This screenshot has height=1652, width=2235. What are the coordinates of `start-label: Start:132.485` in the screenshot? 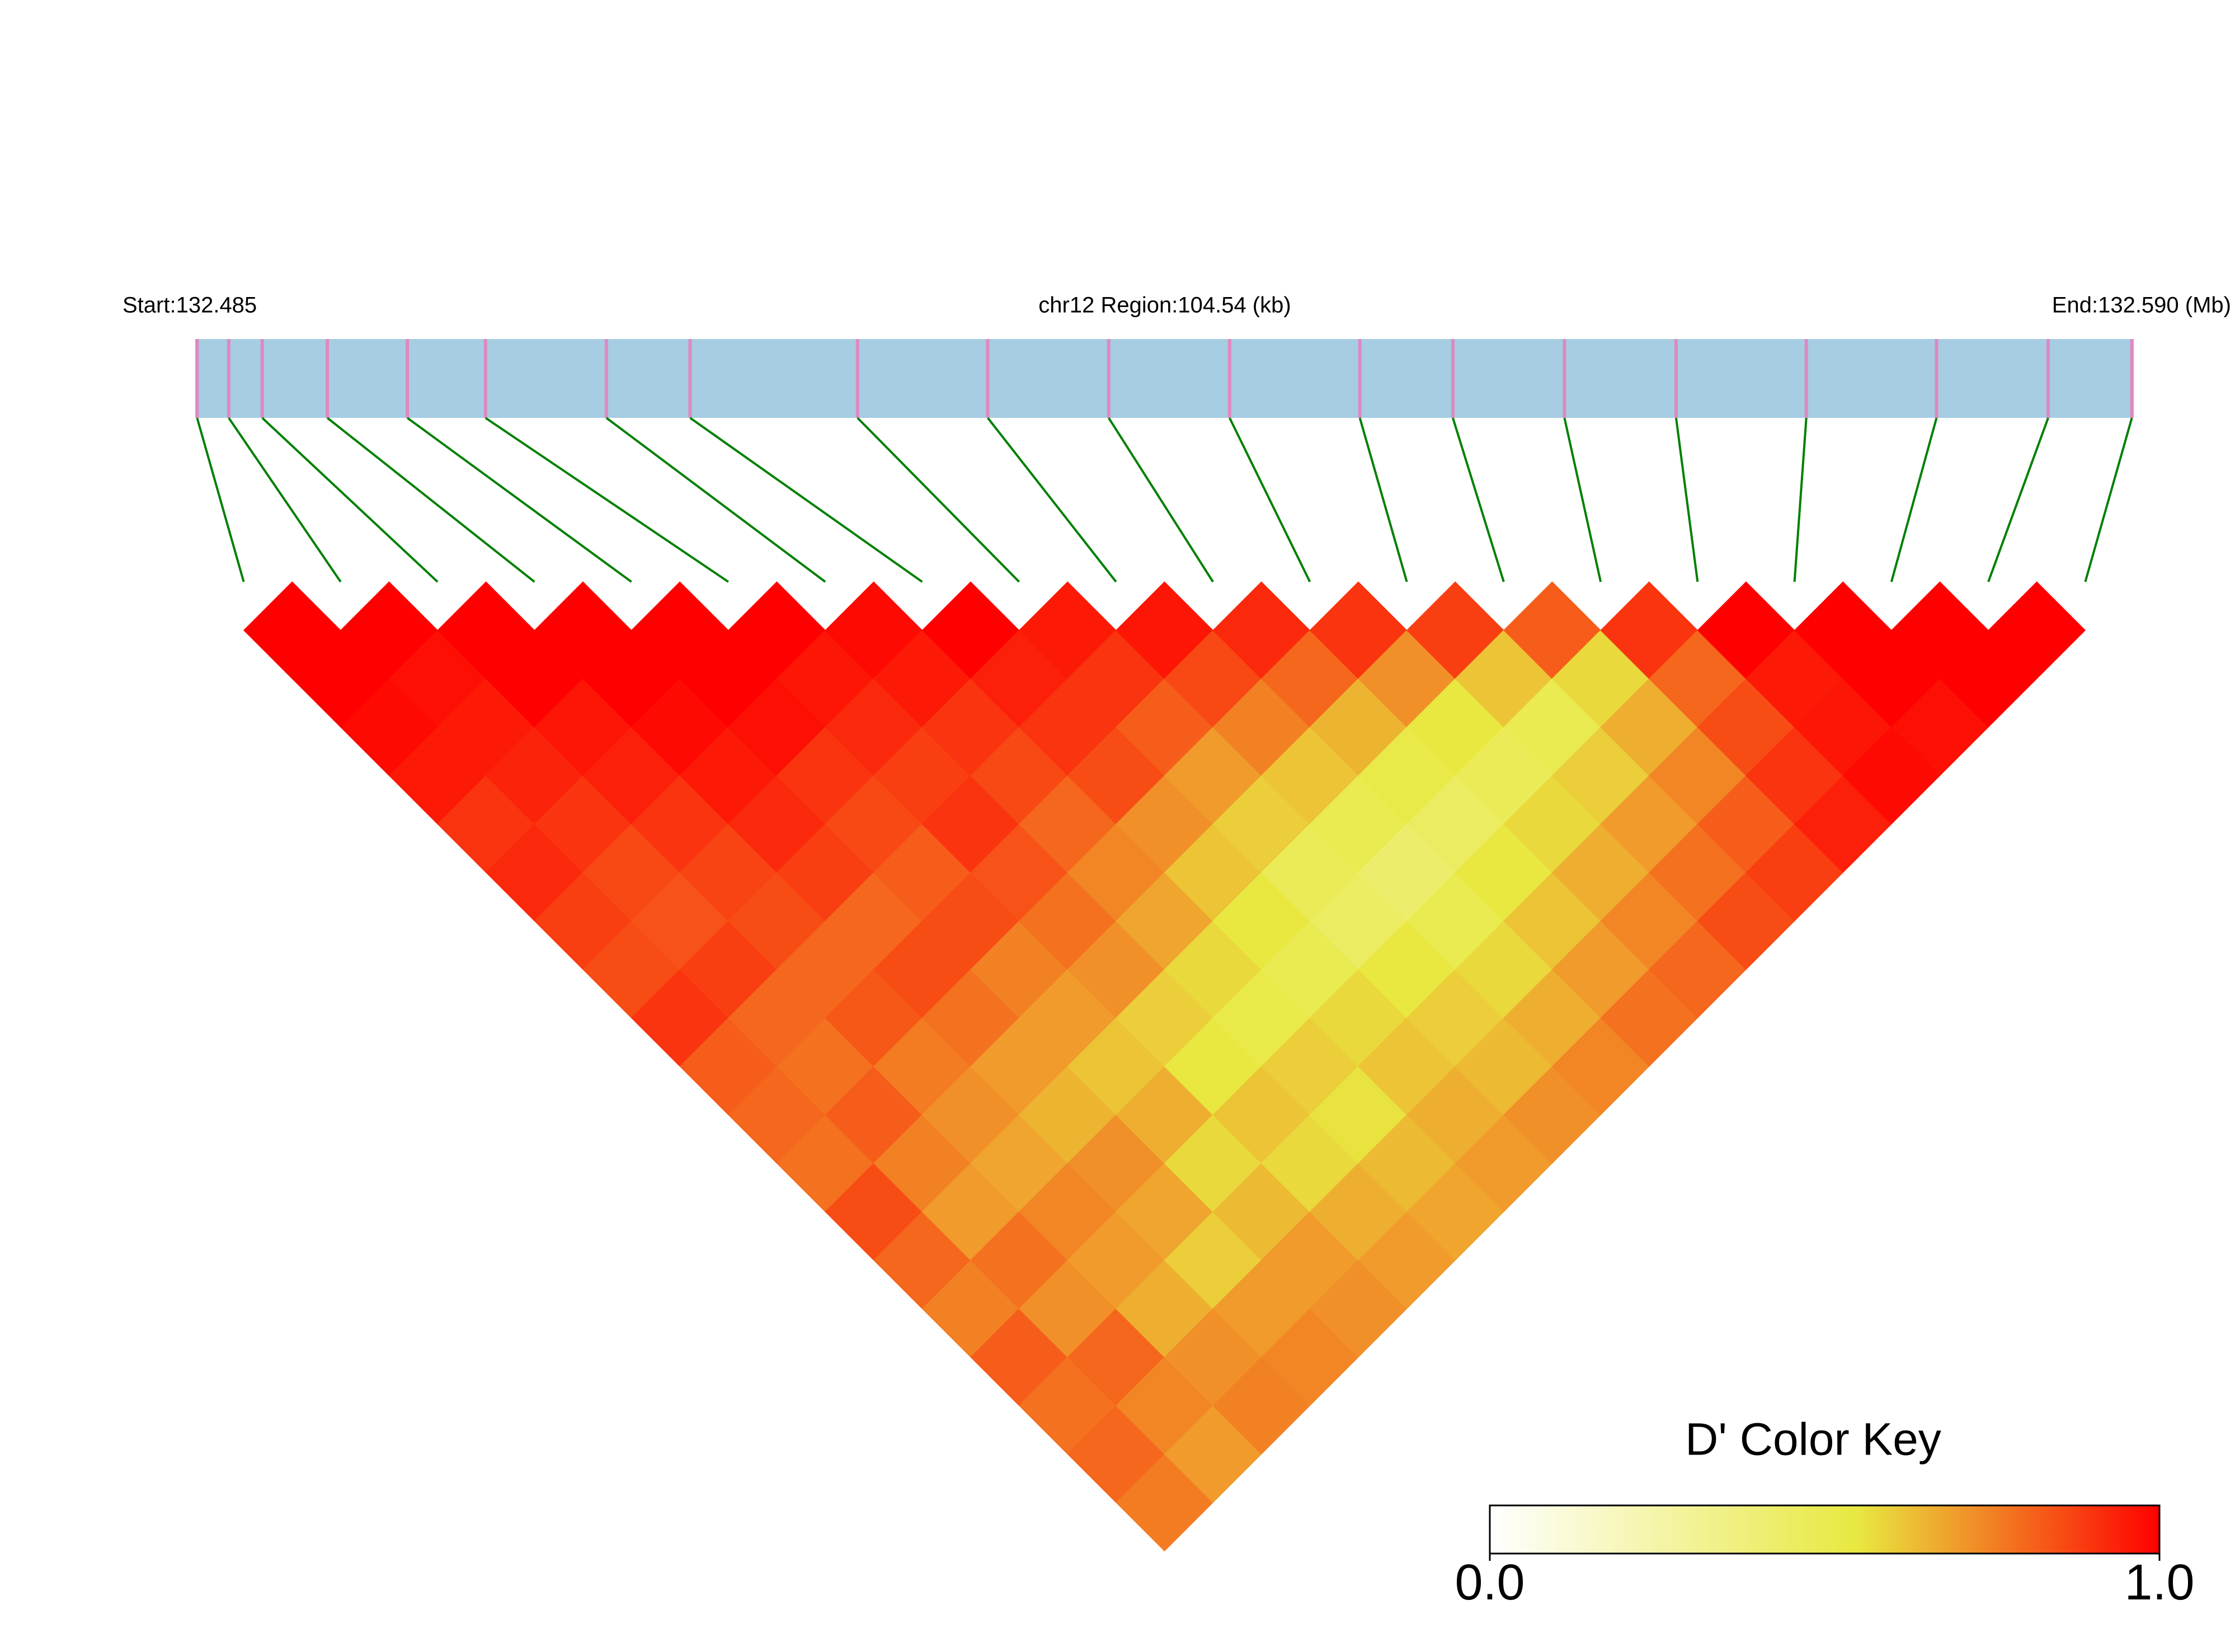 It's located at (190, 306).